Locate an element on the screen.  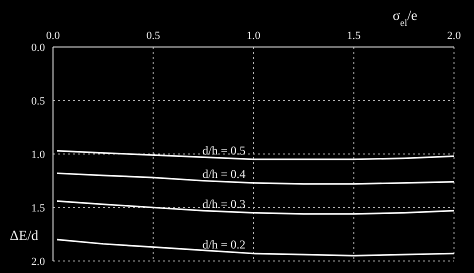
y-tick-label: 1.0 is located at coordinates (38, 154).